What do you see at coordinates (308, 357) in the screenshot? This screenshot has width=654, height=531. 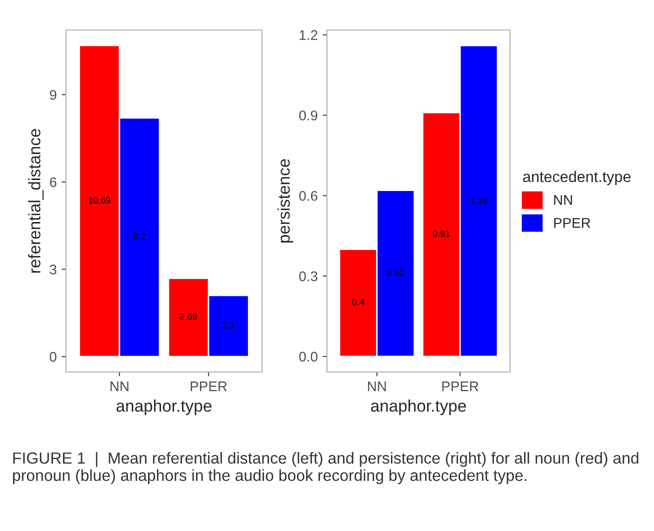 I see `y-tick-label: 0.0` at bounding box center [308, 357].